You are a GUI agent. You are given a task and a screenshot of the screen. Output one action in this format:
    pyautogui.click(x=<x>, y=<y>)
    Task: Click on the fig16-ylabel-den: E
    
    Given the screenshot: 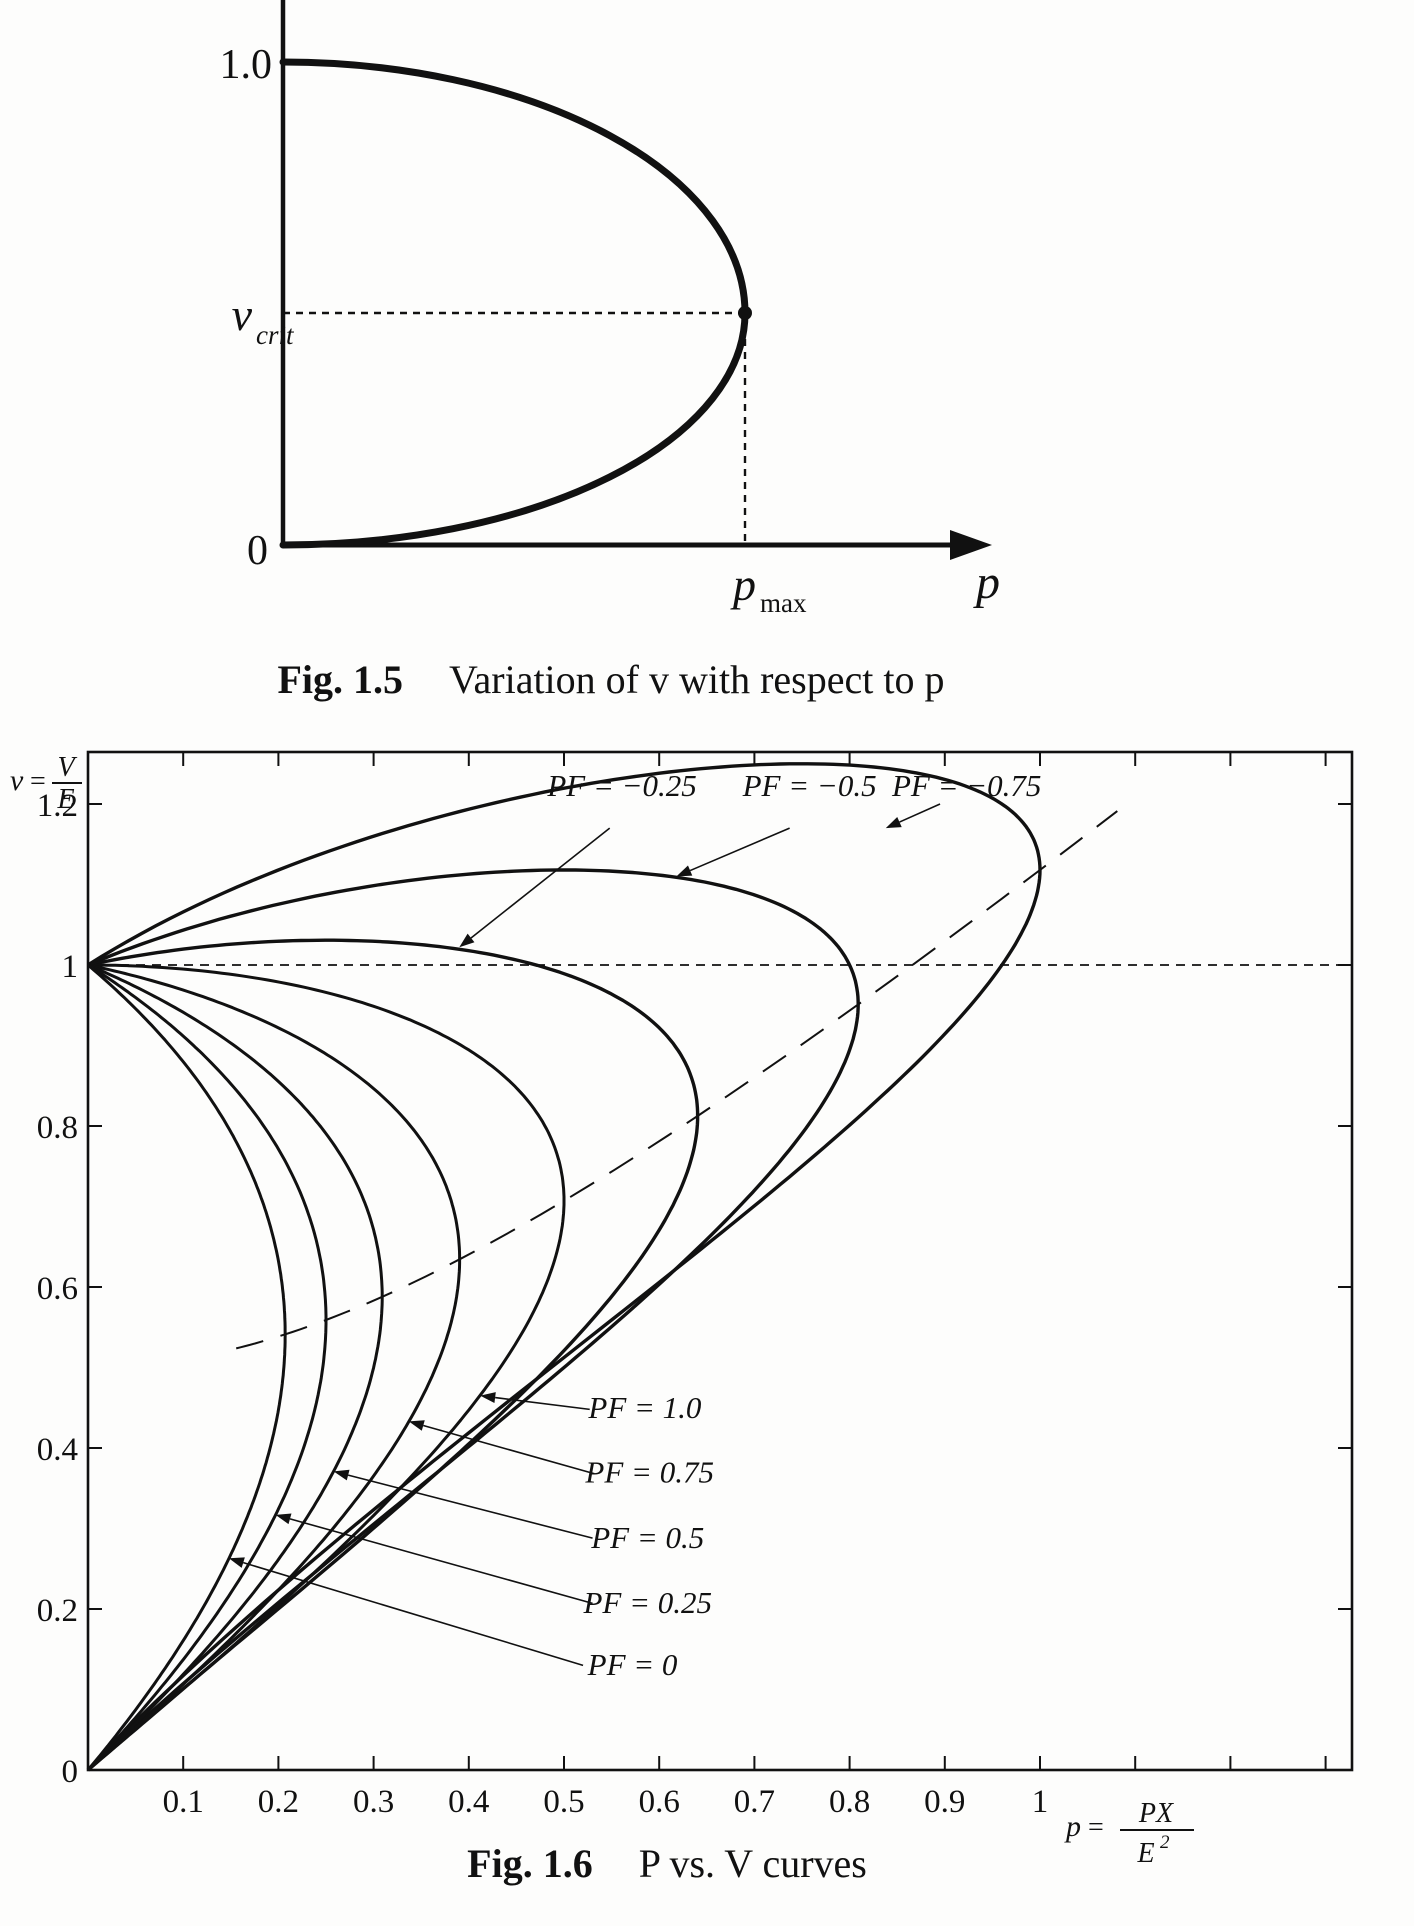 What is the action you would take?
    pyautogui.click(x=65, y=799)
    